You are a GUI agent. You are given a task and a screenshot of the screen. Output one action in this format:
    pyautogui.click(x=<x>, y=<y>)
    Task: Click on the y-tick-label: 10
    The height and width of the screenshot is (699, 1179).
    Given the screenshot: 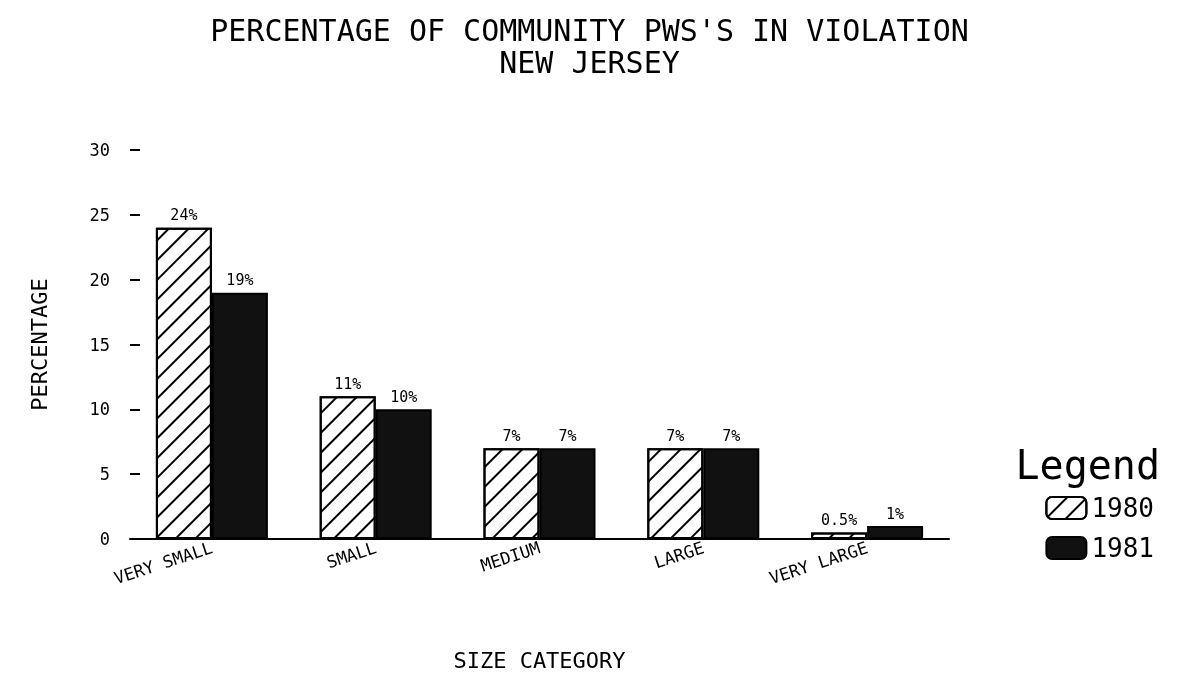 What is the action you would take?
    pyautogui.click(x=99, y=409)
    